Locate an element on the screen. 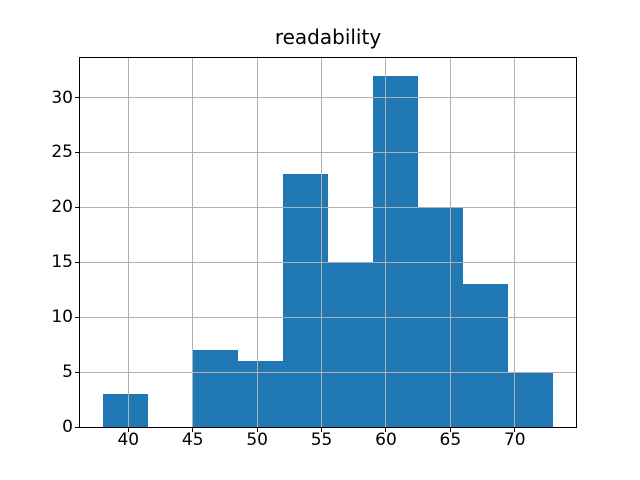 Image resolution: width=640 pixels, height=480 pixels. y-tick-label: 0 is located at coordinates (67, 427).